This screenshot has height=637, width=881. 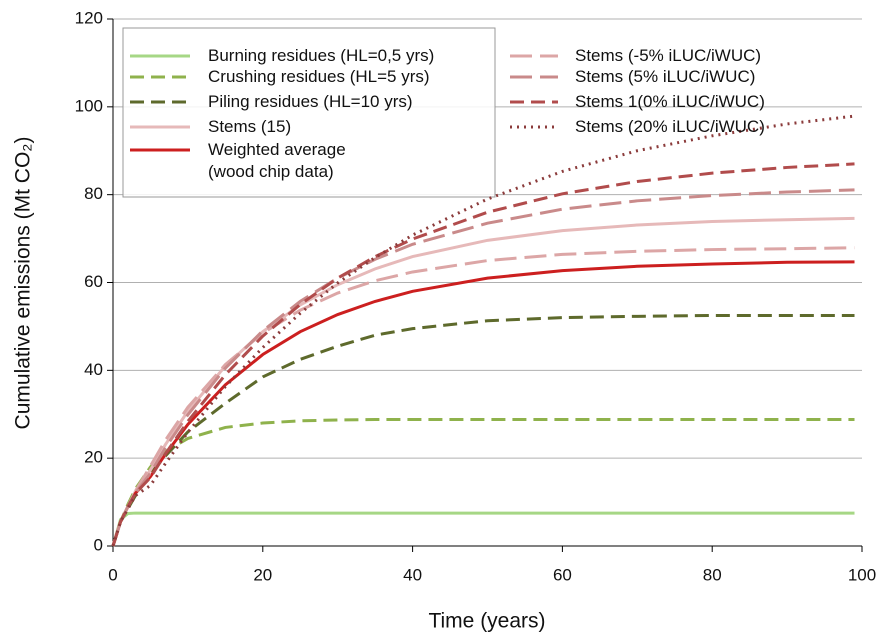 I want to click on legend-label: Stems (-5% iLUC/iWUC), so click(x=668, y=55).